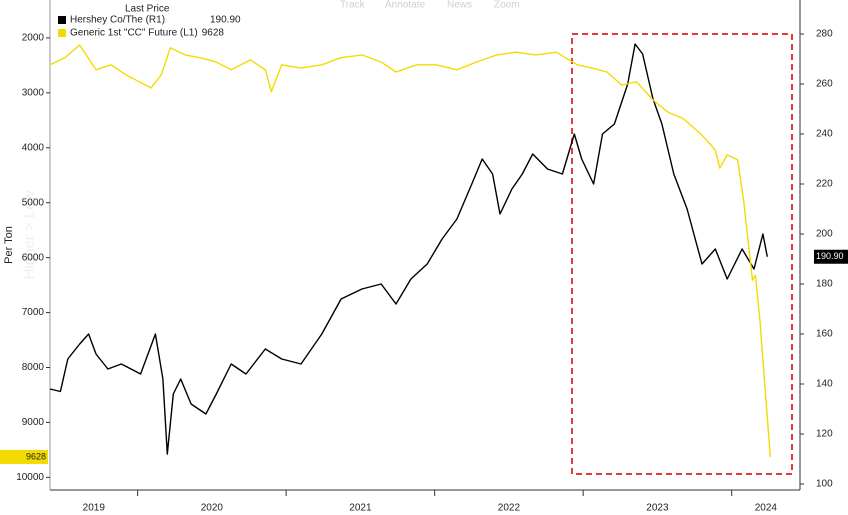  Describe the element at coordinates (507, 5) in the screenshot. I see `toolbar-button: Zoom` at that location.